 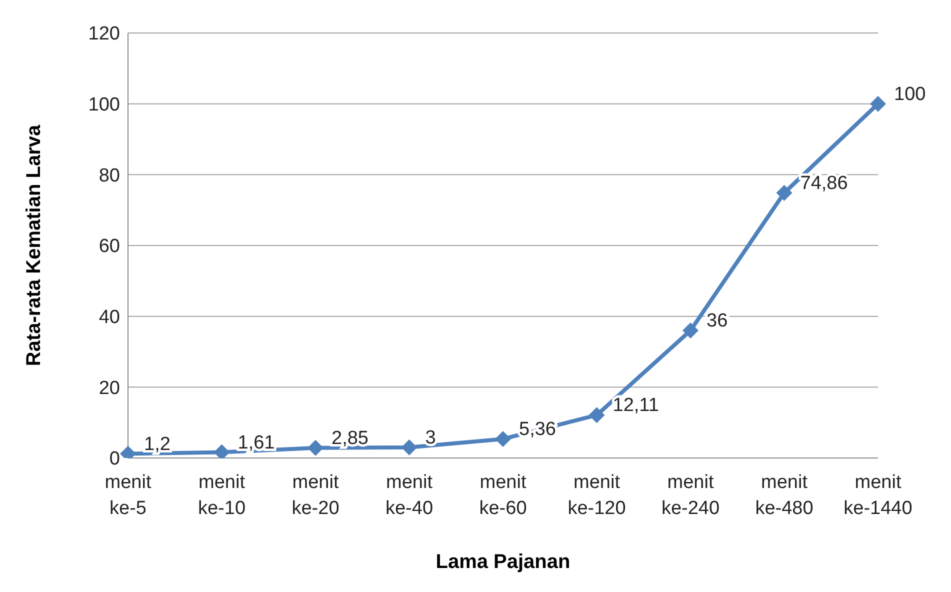 What do you see at coordinates (222, 495) in the screenshot?
I see `x-tick-label: menit ke-10` at bounding box center [222, 495].